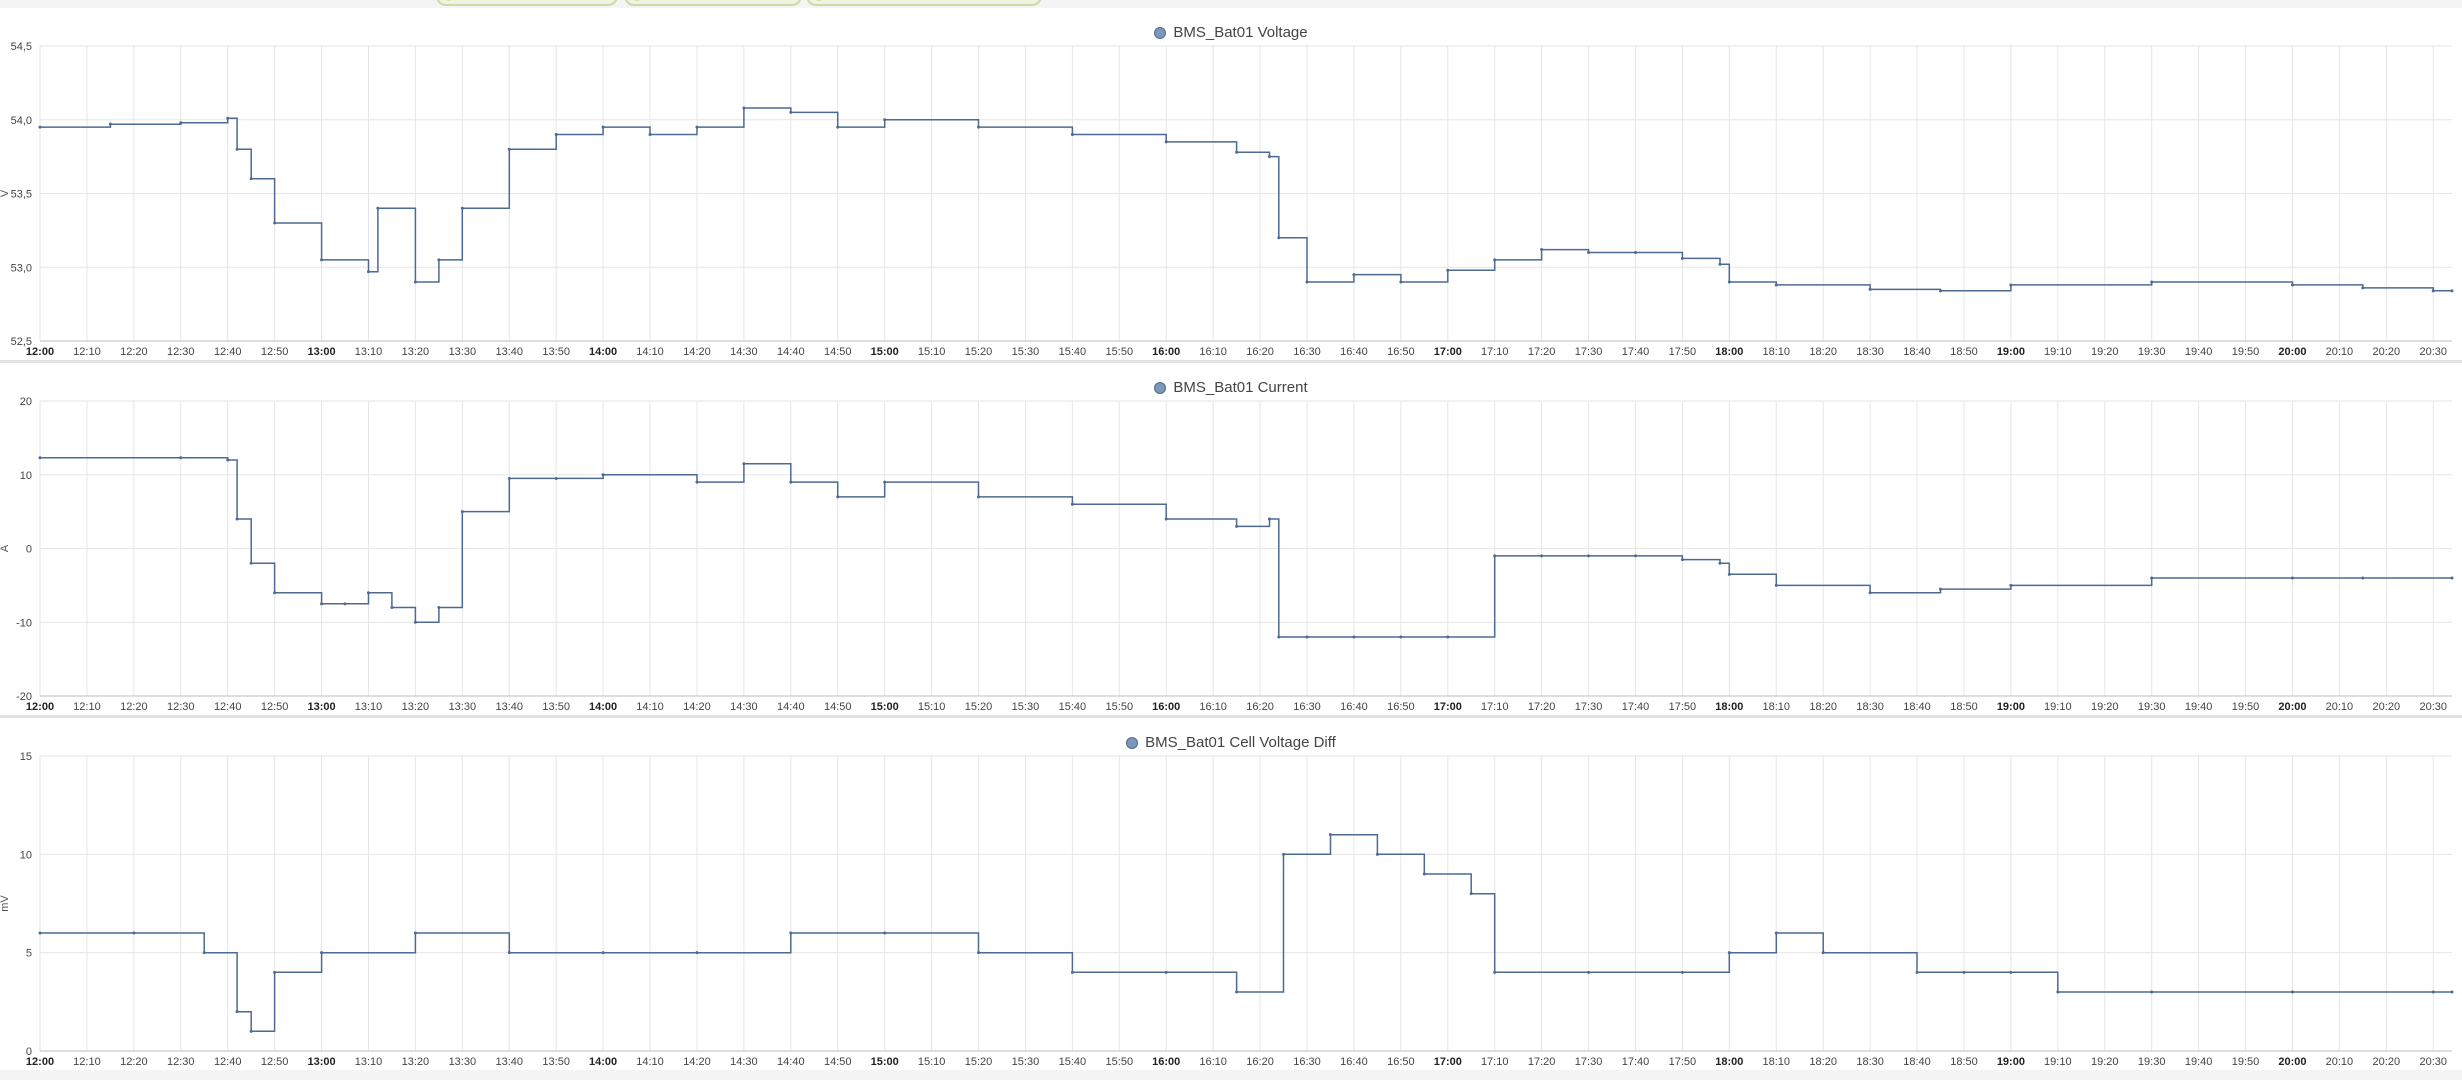 The height and width of the screenshot is (1080, 2462). Describe the element at coordinates (650, 1062) in the screenshot. I see `x-tick-label: 14:10` at that location.